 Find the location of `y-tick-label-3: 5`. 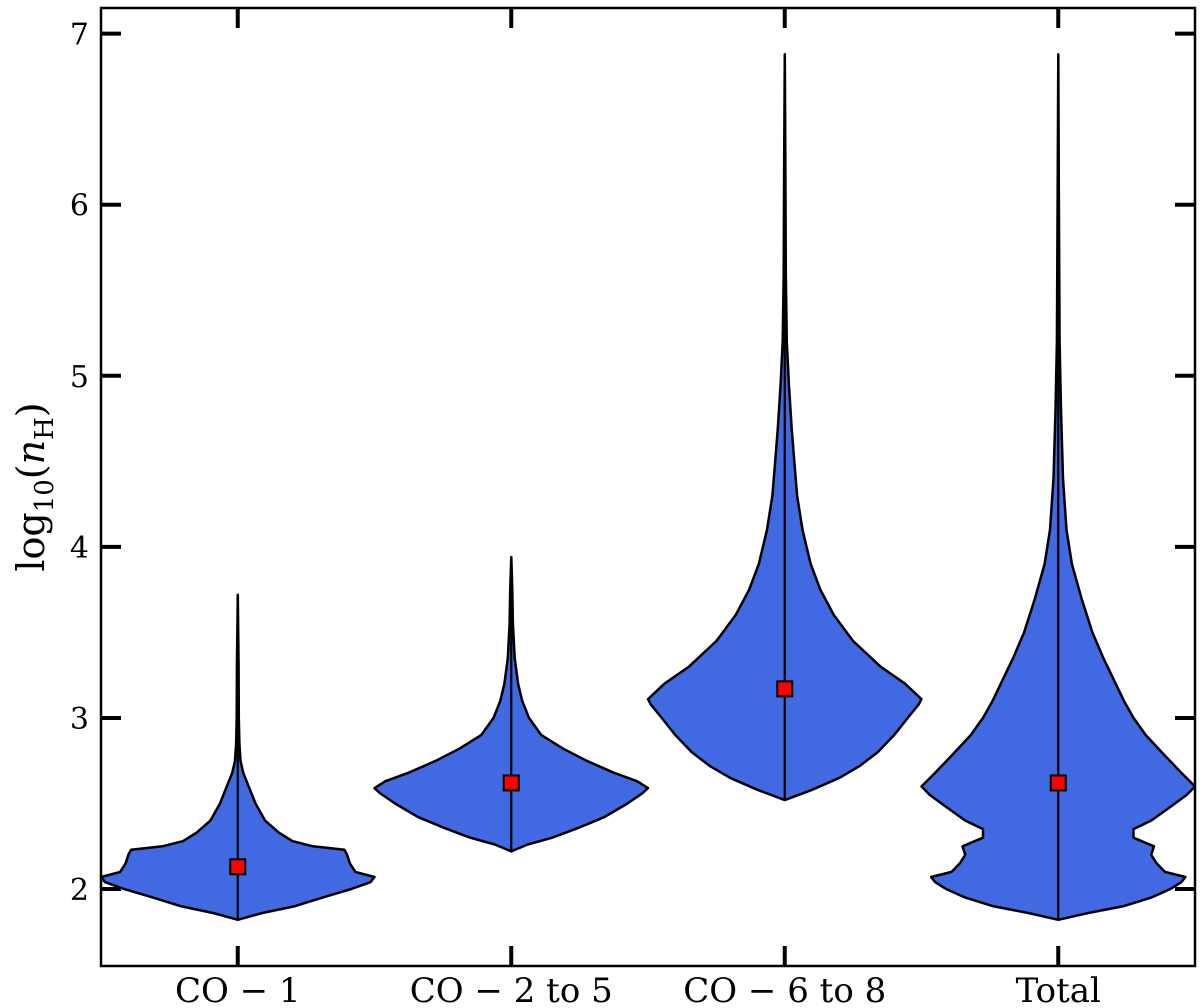

y-tick-label-3: 5 is located at coordinates (79, 377).